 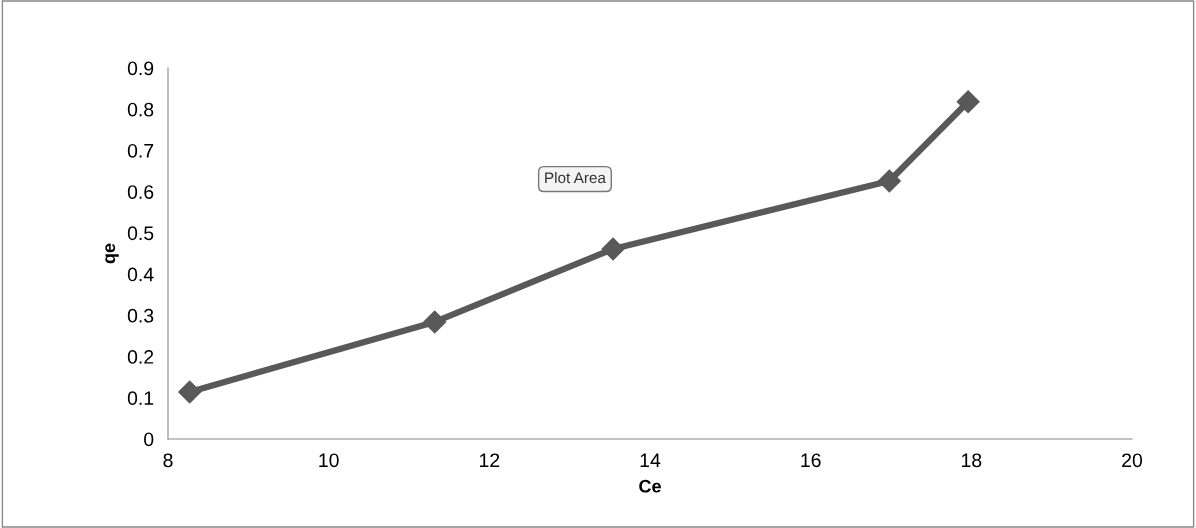 What do you see at coordinates (140, 357) in the screenshot?
I see `y-tick-label: 0.2` at bounding box center [140, 357].